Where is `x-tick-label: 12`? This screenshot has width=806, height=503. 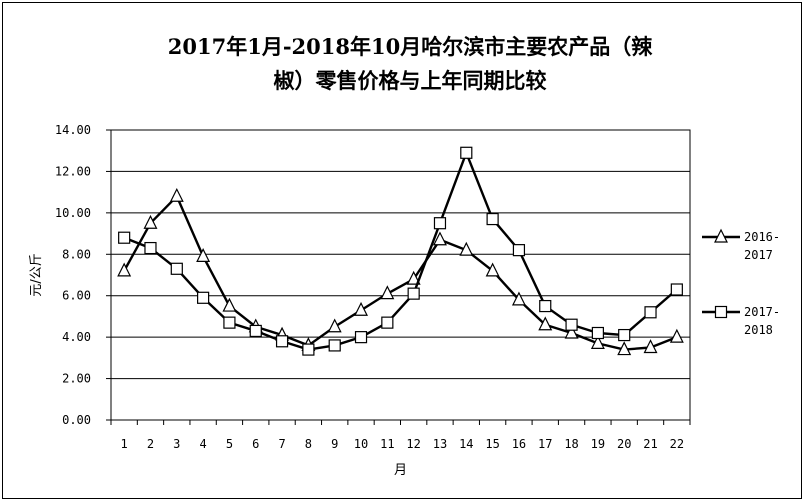
x-tick-label: 12 is located at coordinates (413, 444).